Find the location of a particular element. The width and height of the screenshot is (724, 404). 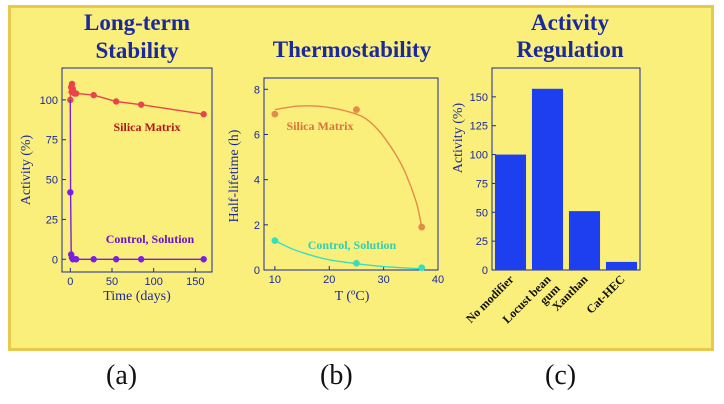

chart-b-ytick-label: 6 is located at coordinates (257, 135).